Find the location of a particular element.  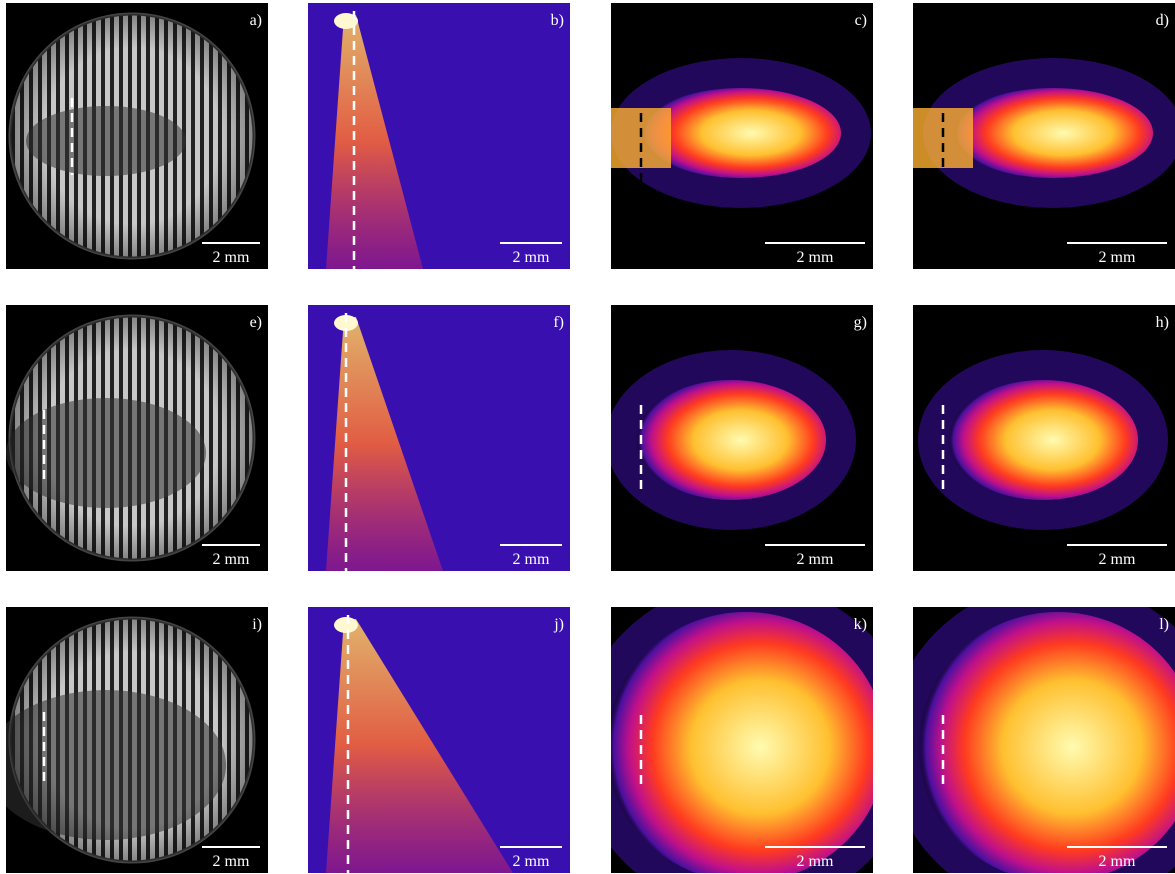

panel: k) 2 mm is located at coordinates (742, 740).